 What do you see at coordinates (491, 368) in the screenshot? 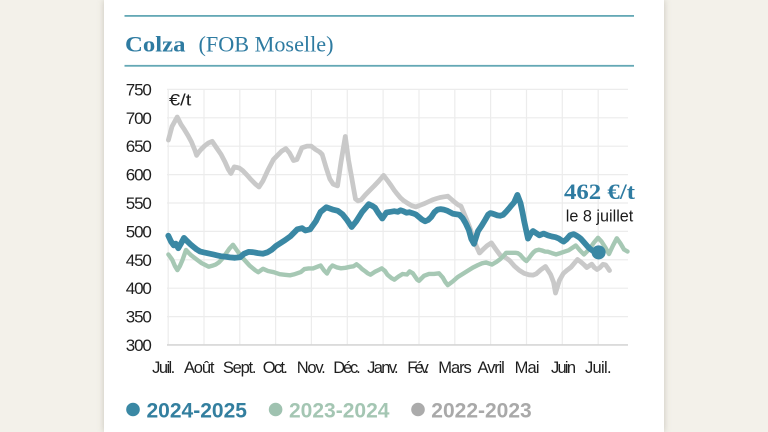
I see `svg-text: Avril` at bounding box center [491, 368].